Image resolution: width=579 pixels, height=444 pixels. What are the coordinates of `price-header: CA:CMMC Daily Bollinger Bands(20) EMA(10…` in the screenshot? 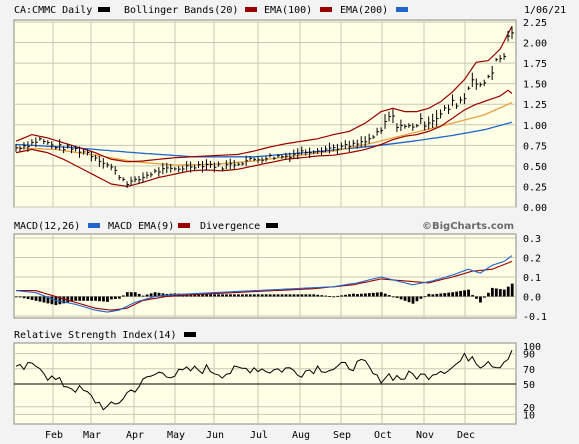 It's located at (290, 10).